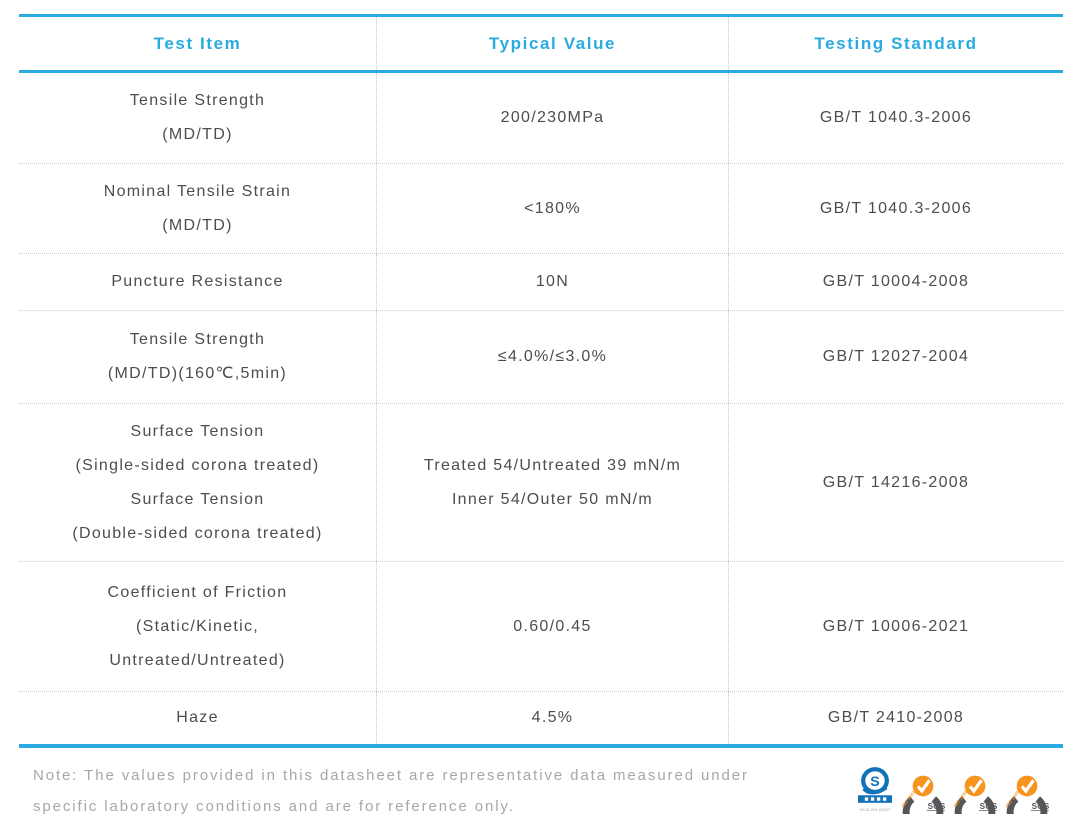 The image size is (1077, 825). I want to click on header-test-item: Test Item, so click(197, 43).